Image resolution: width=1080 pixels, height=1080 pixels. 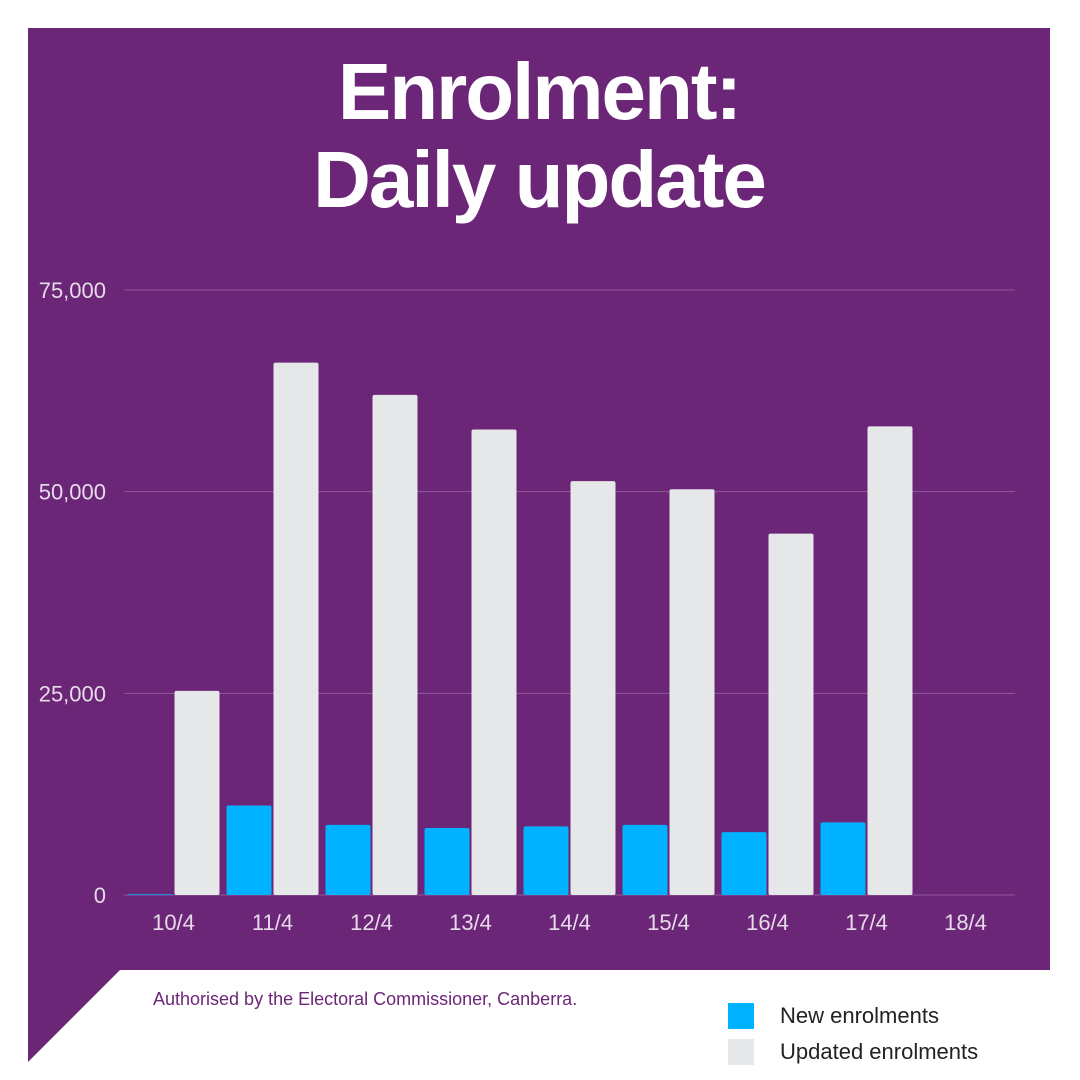 I want to click on legend-item-updated: Updated enrolments, so click(x=853, y=1052).